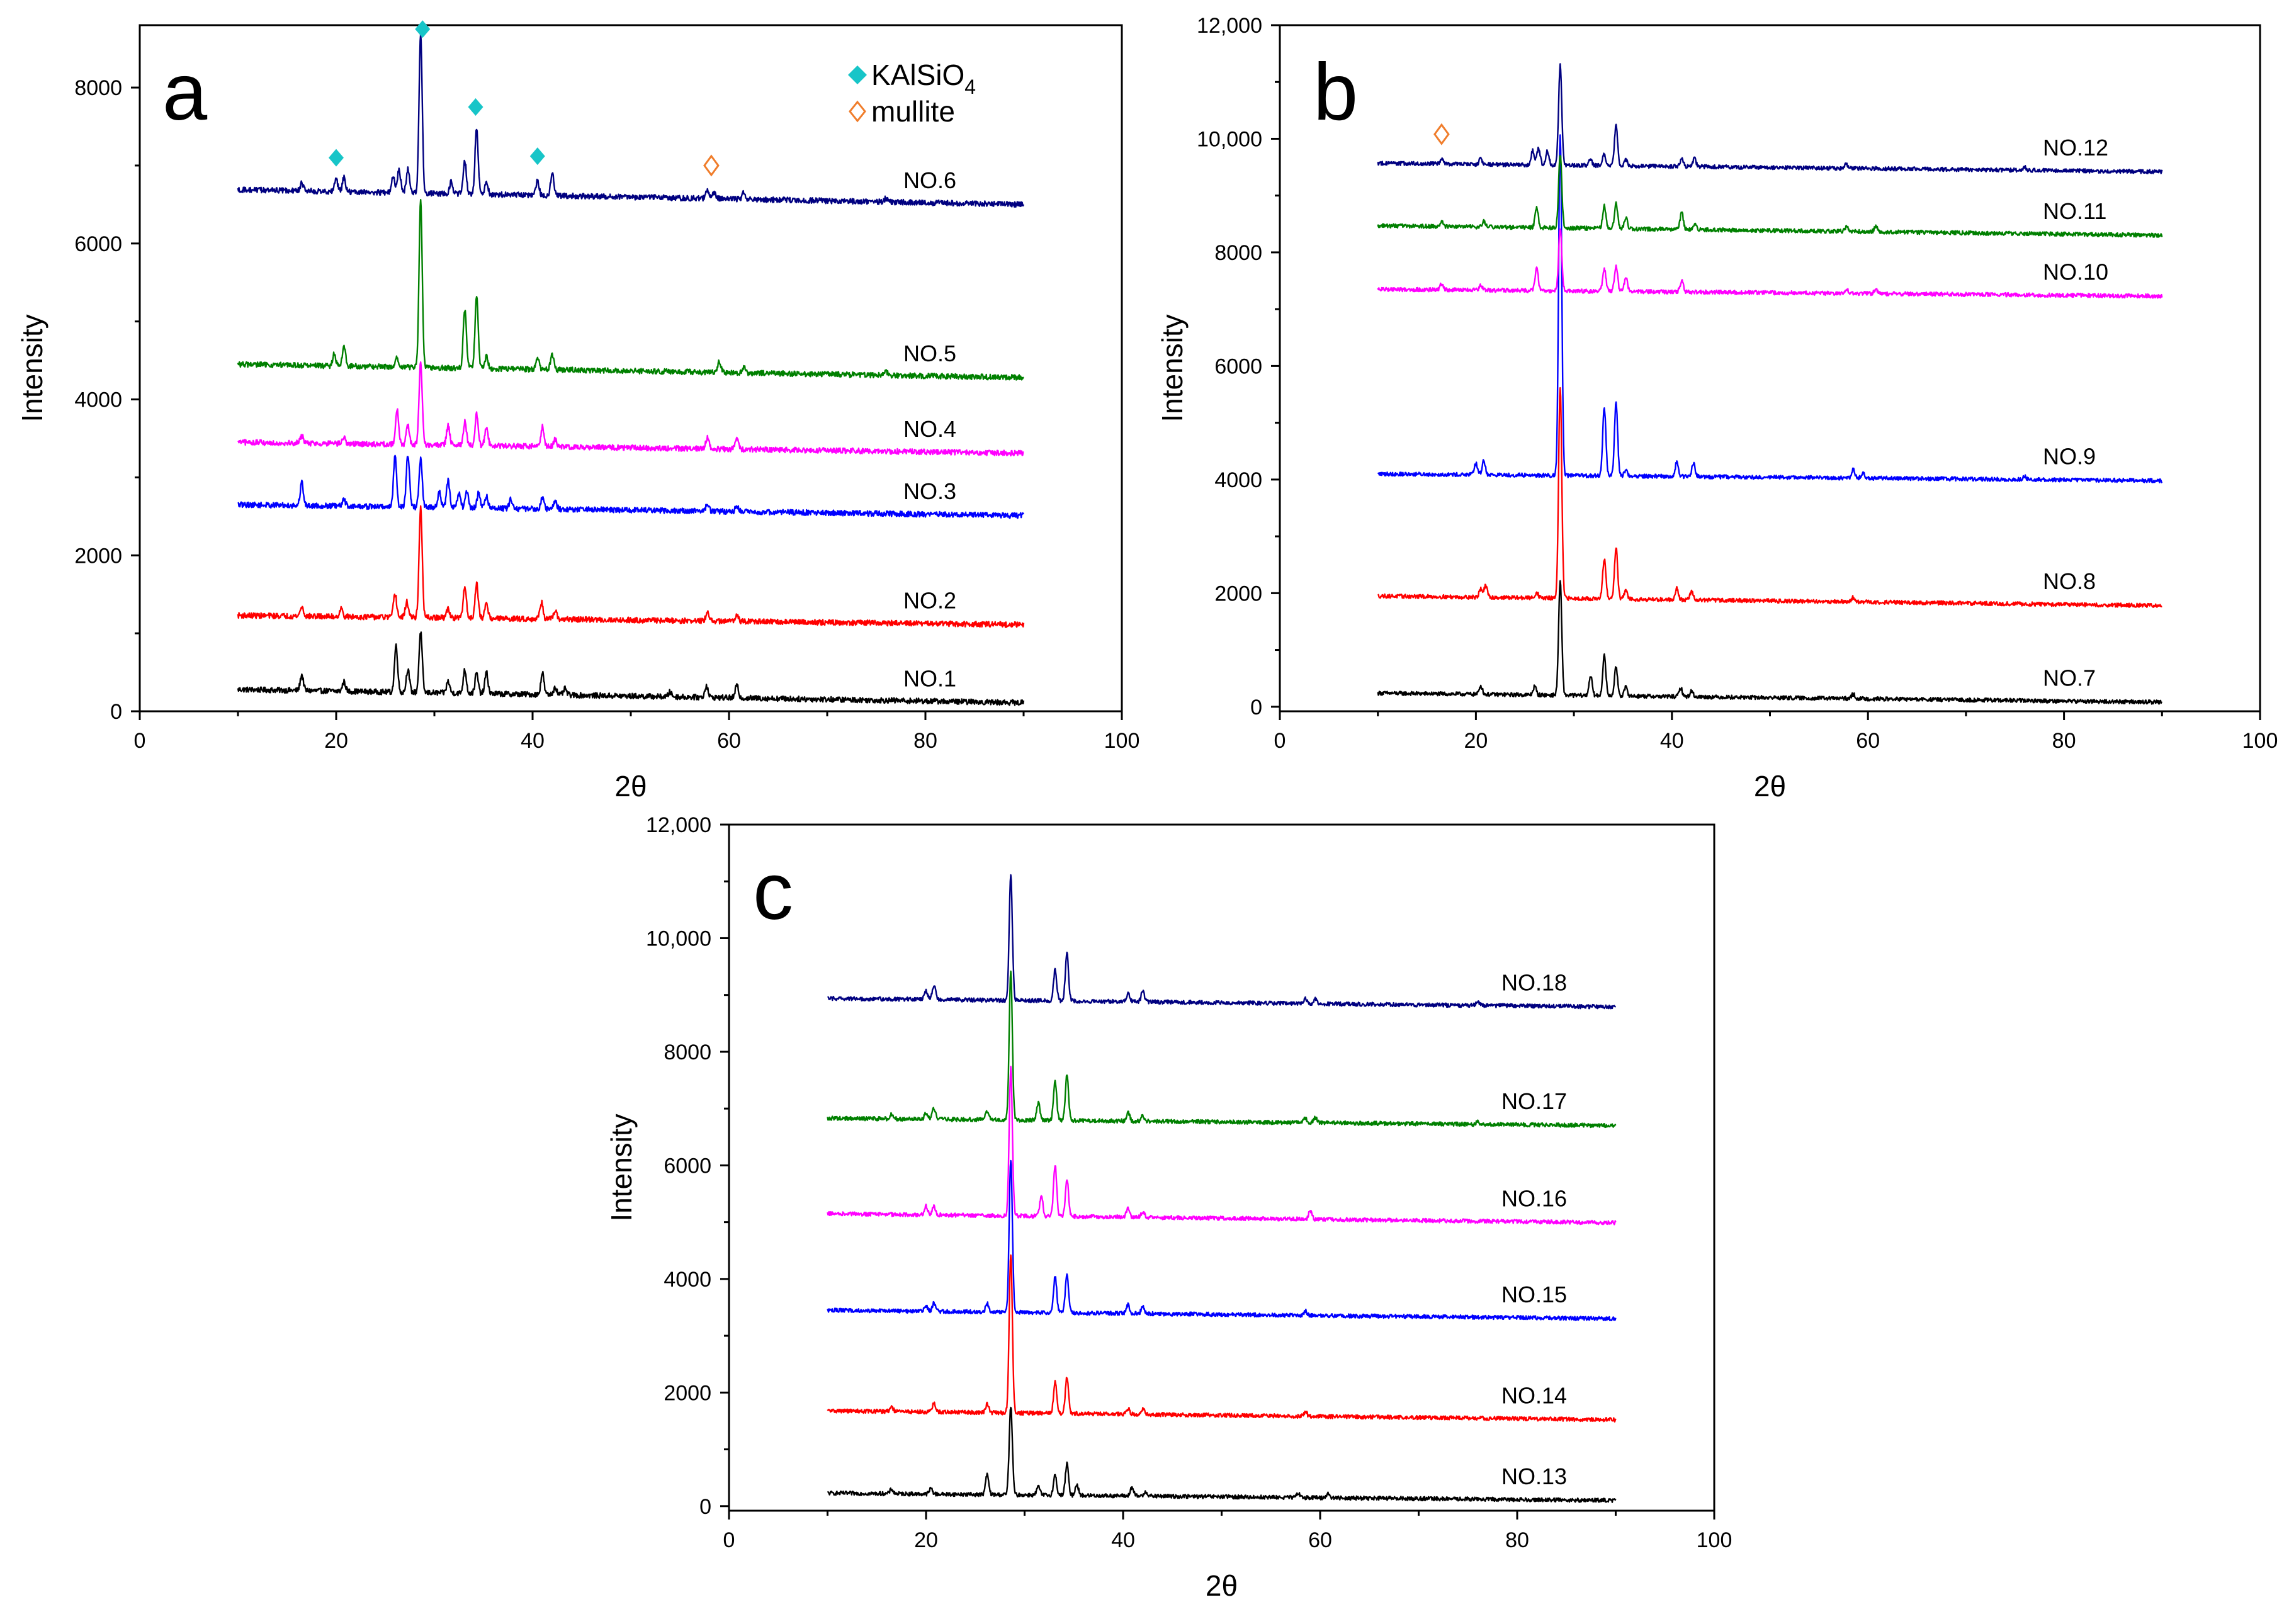 This screenshot has height=1624, width=2289. I want to click on panel-b-x-axis-label: 2θ, so click(1770, 786).